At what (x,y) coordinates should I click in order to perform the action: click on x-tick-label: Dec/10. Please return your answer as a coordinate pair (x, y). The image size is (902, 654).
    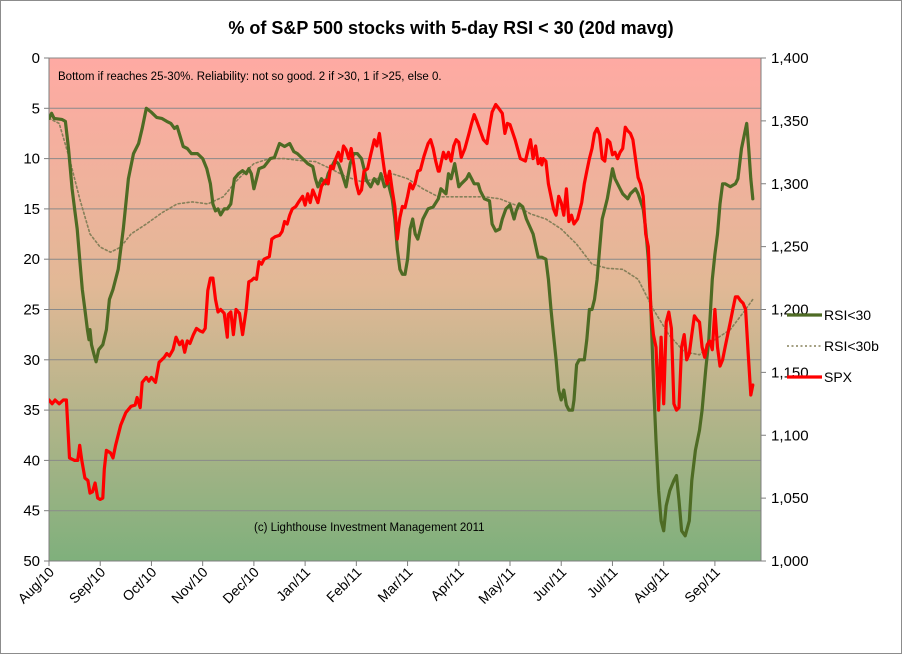
    Looking at the image, I should click on (240, 585).